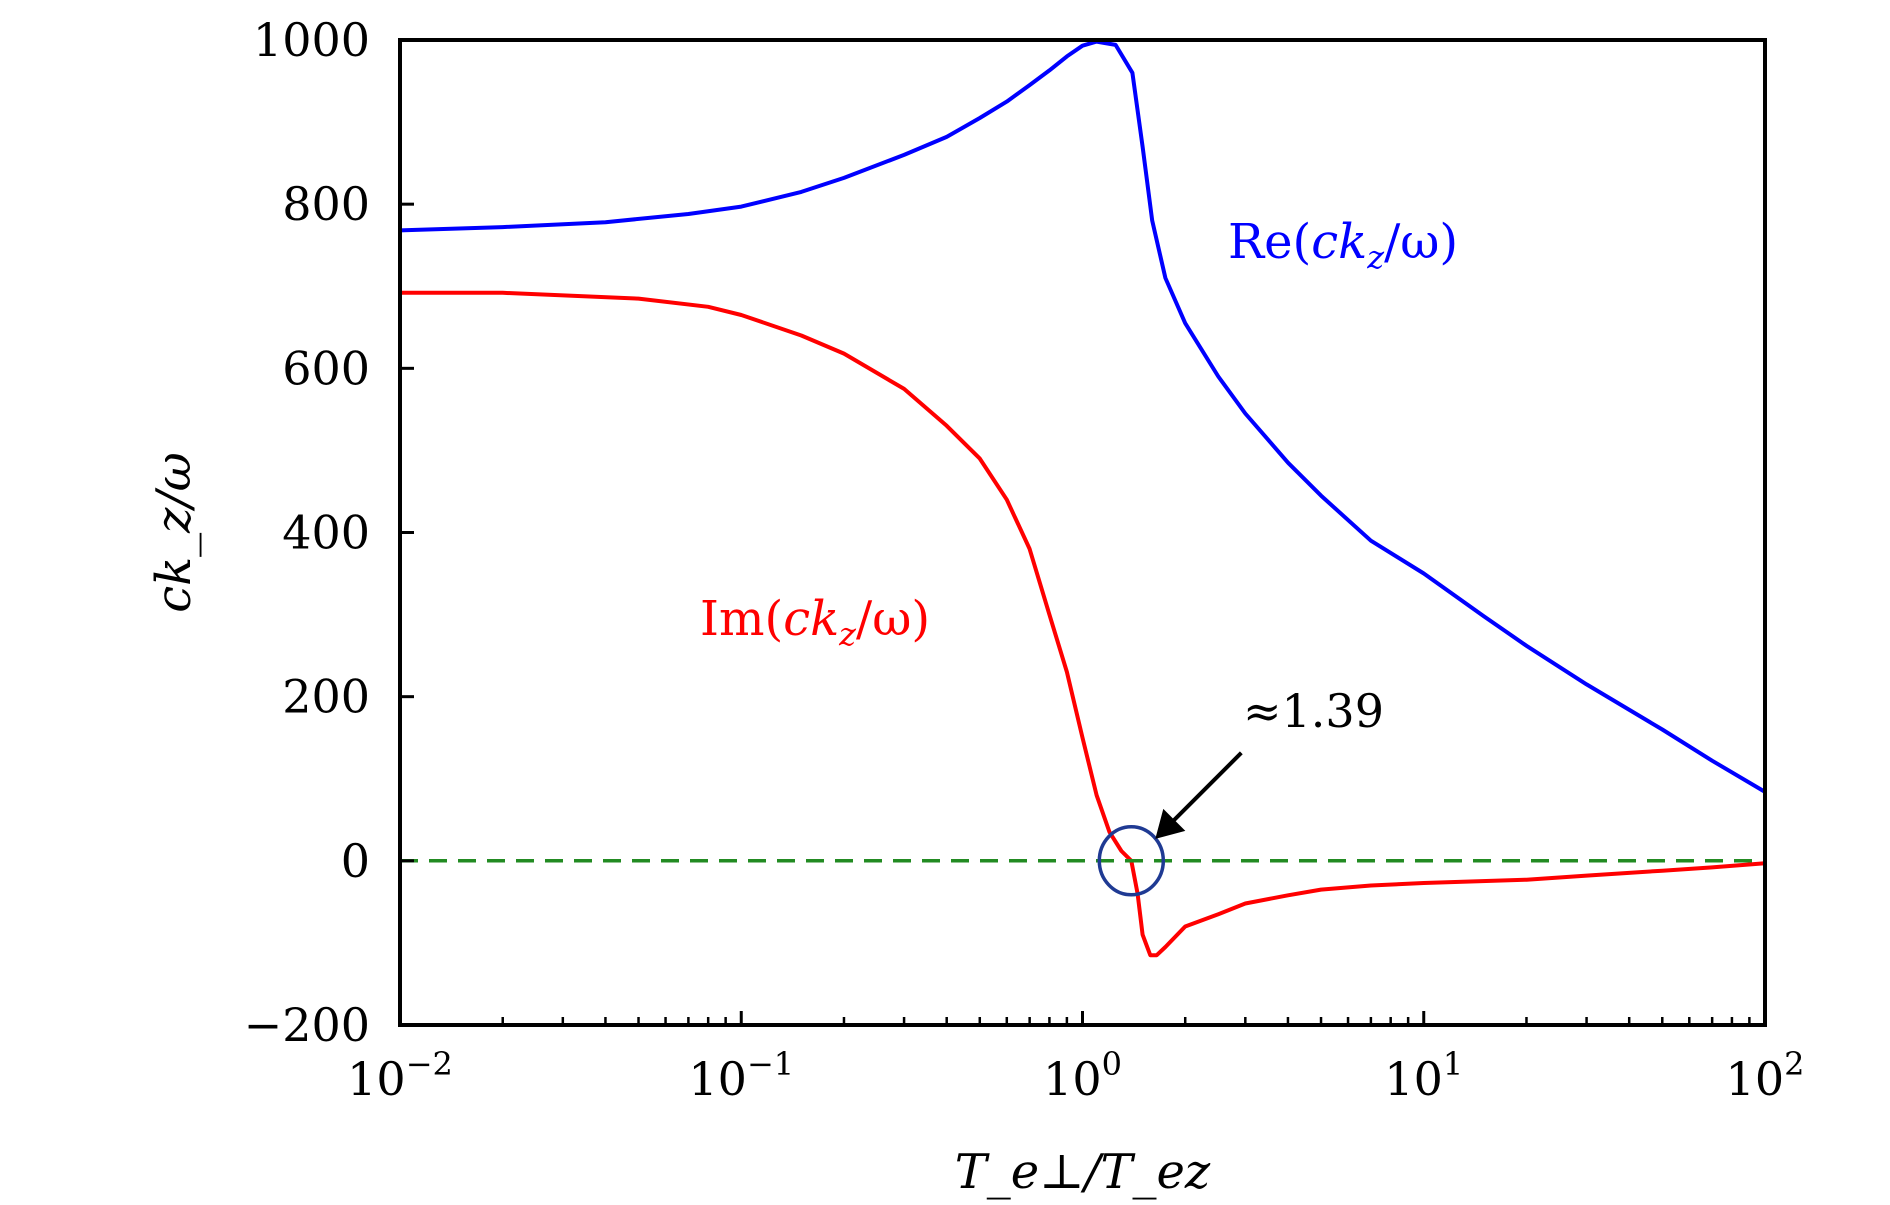 Image resolution: width=1890 pixels, height=1205 pixels. Describe the element at coordinates (1205, 789) in the screenshot. I see `annotation-arrow-shaft` at that location.